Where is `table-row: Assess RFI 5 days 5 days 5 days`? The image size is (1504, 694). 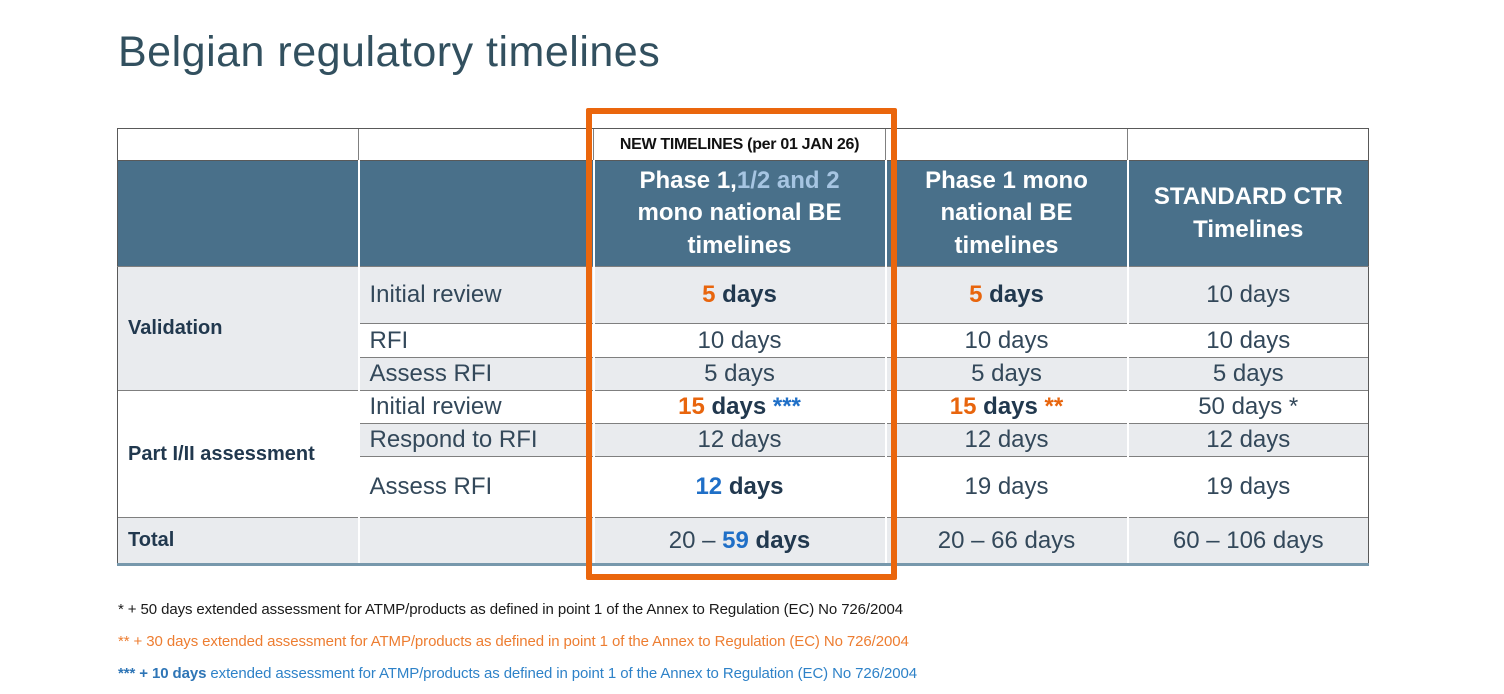
table-row: Assess RFI 5 days 5 days 5 days is located at coordinates (743, 374).